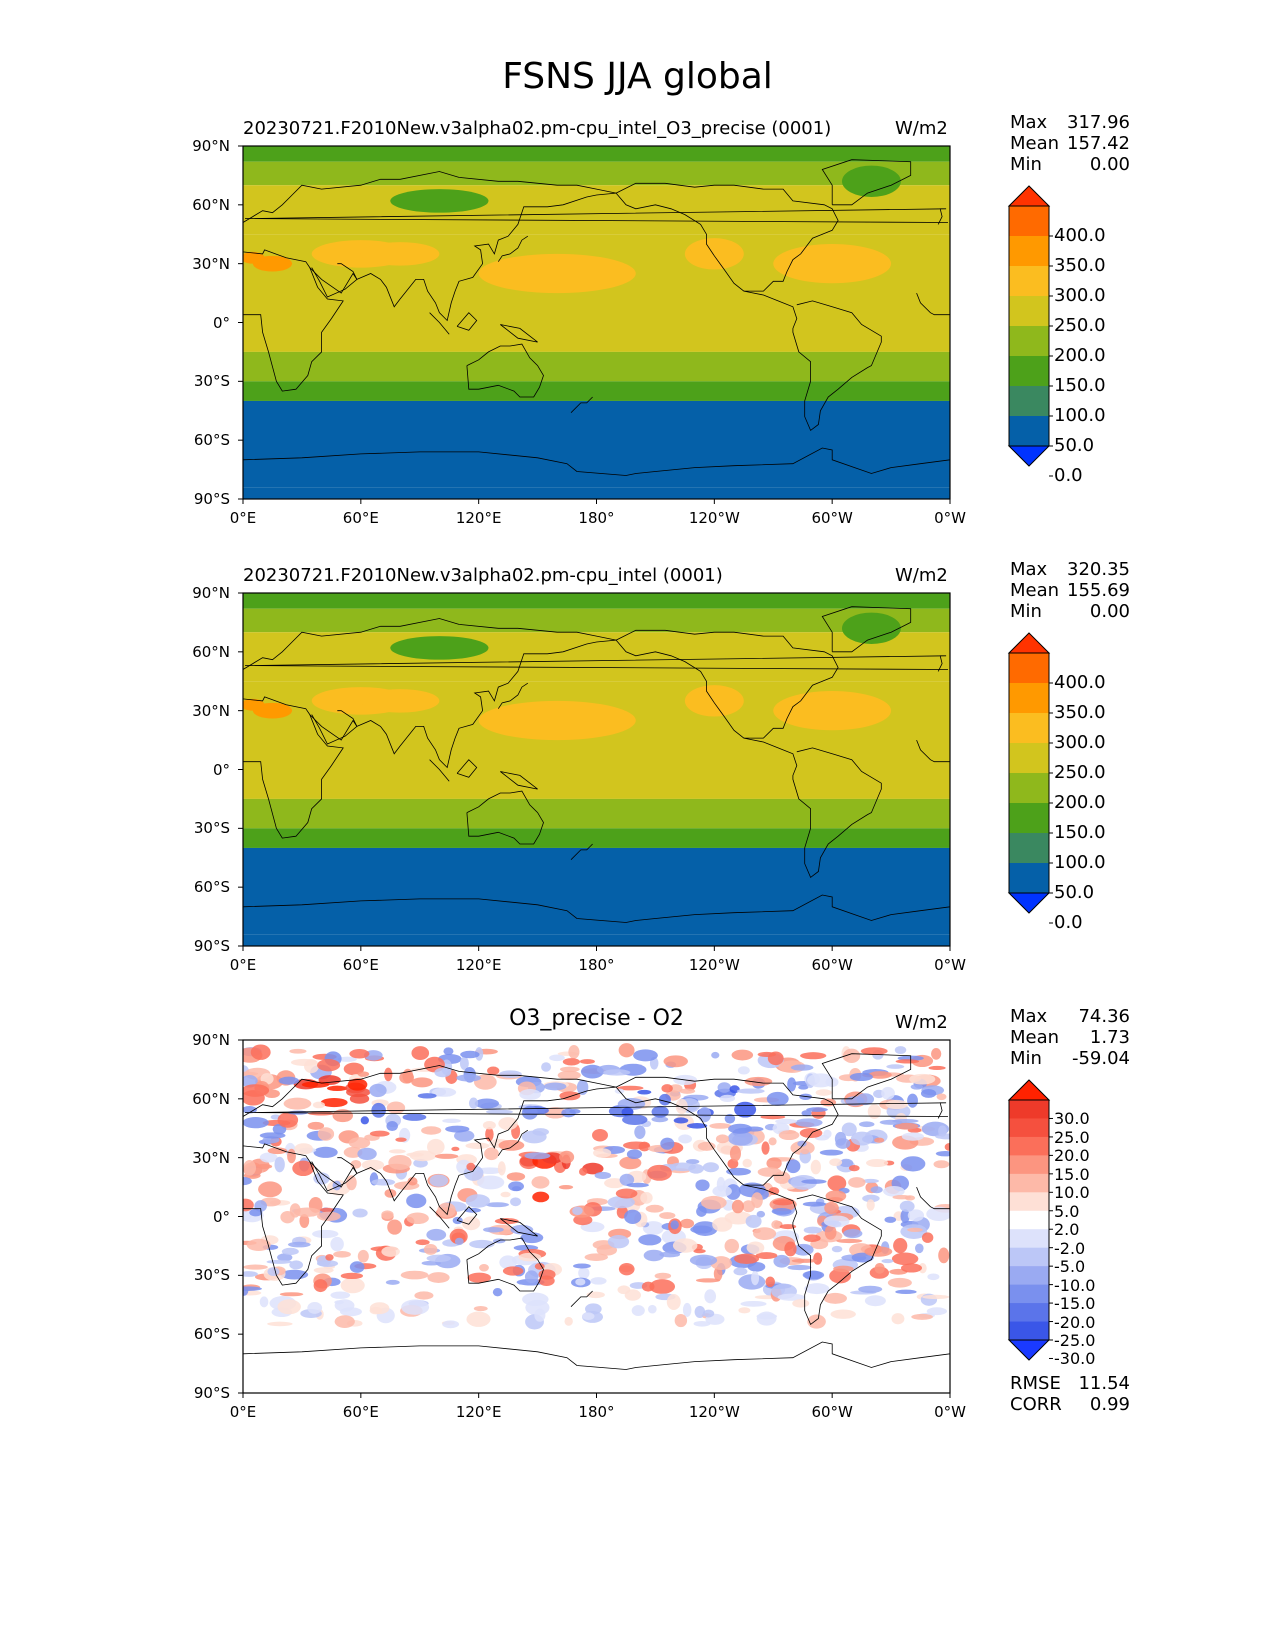 Image resolution: width=1275 pixels, height=1650 pixels. What do you see at coordinates (221, 322) in the screenshot?
I see `lat-tick-label: 0°` at bounding box center [221, 322].